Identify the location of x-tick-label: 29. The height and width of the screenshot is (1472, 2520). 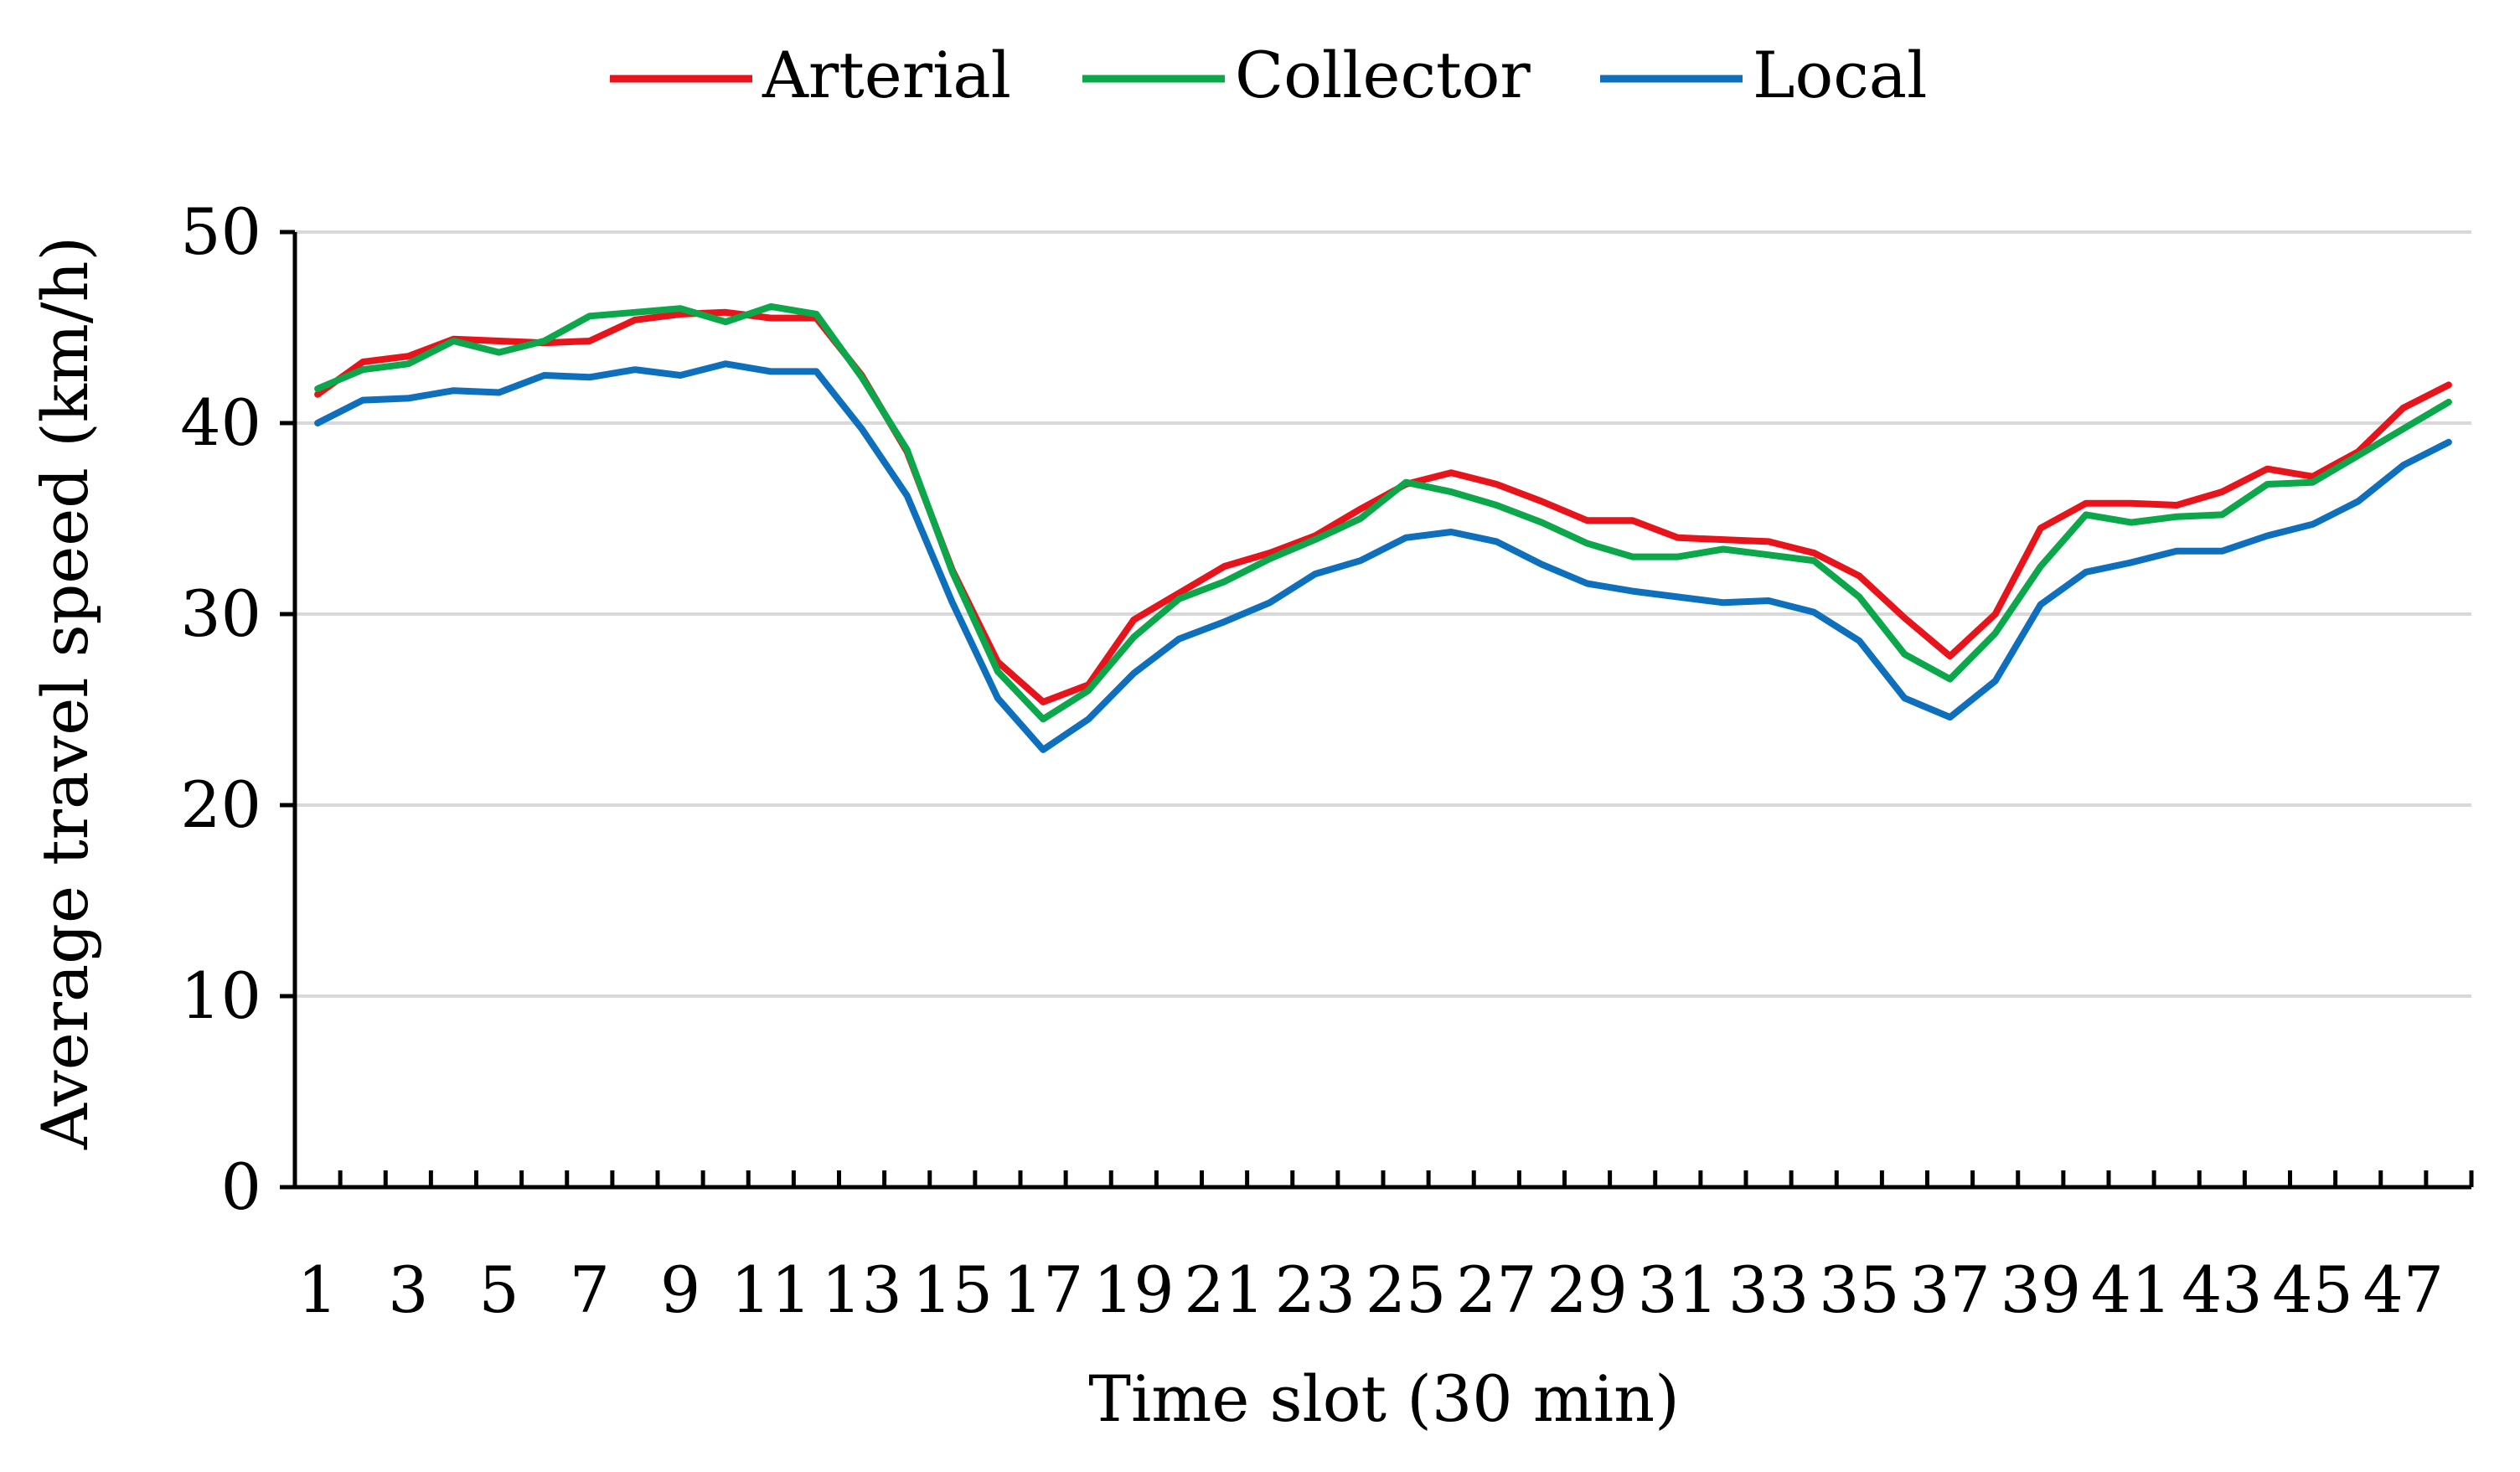
(1587, 1289).